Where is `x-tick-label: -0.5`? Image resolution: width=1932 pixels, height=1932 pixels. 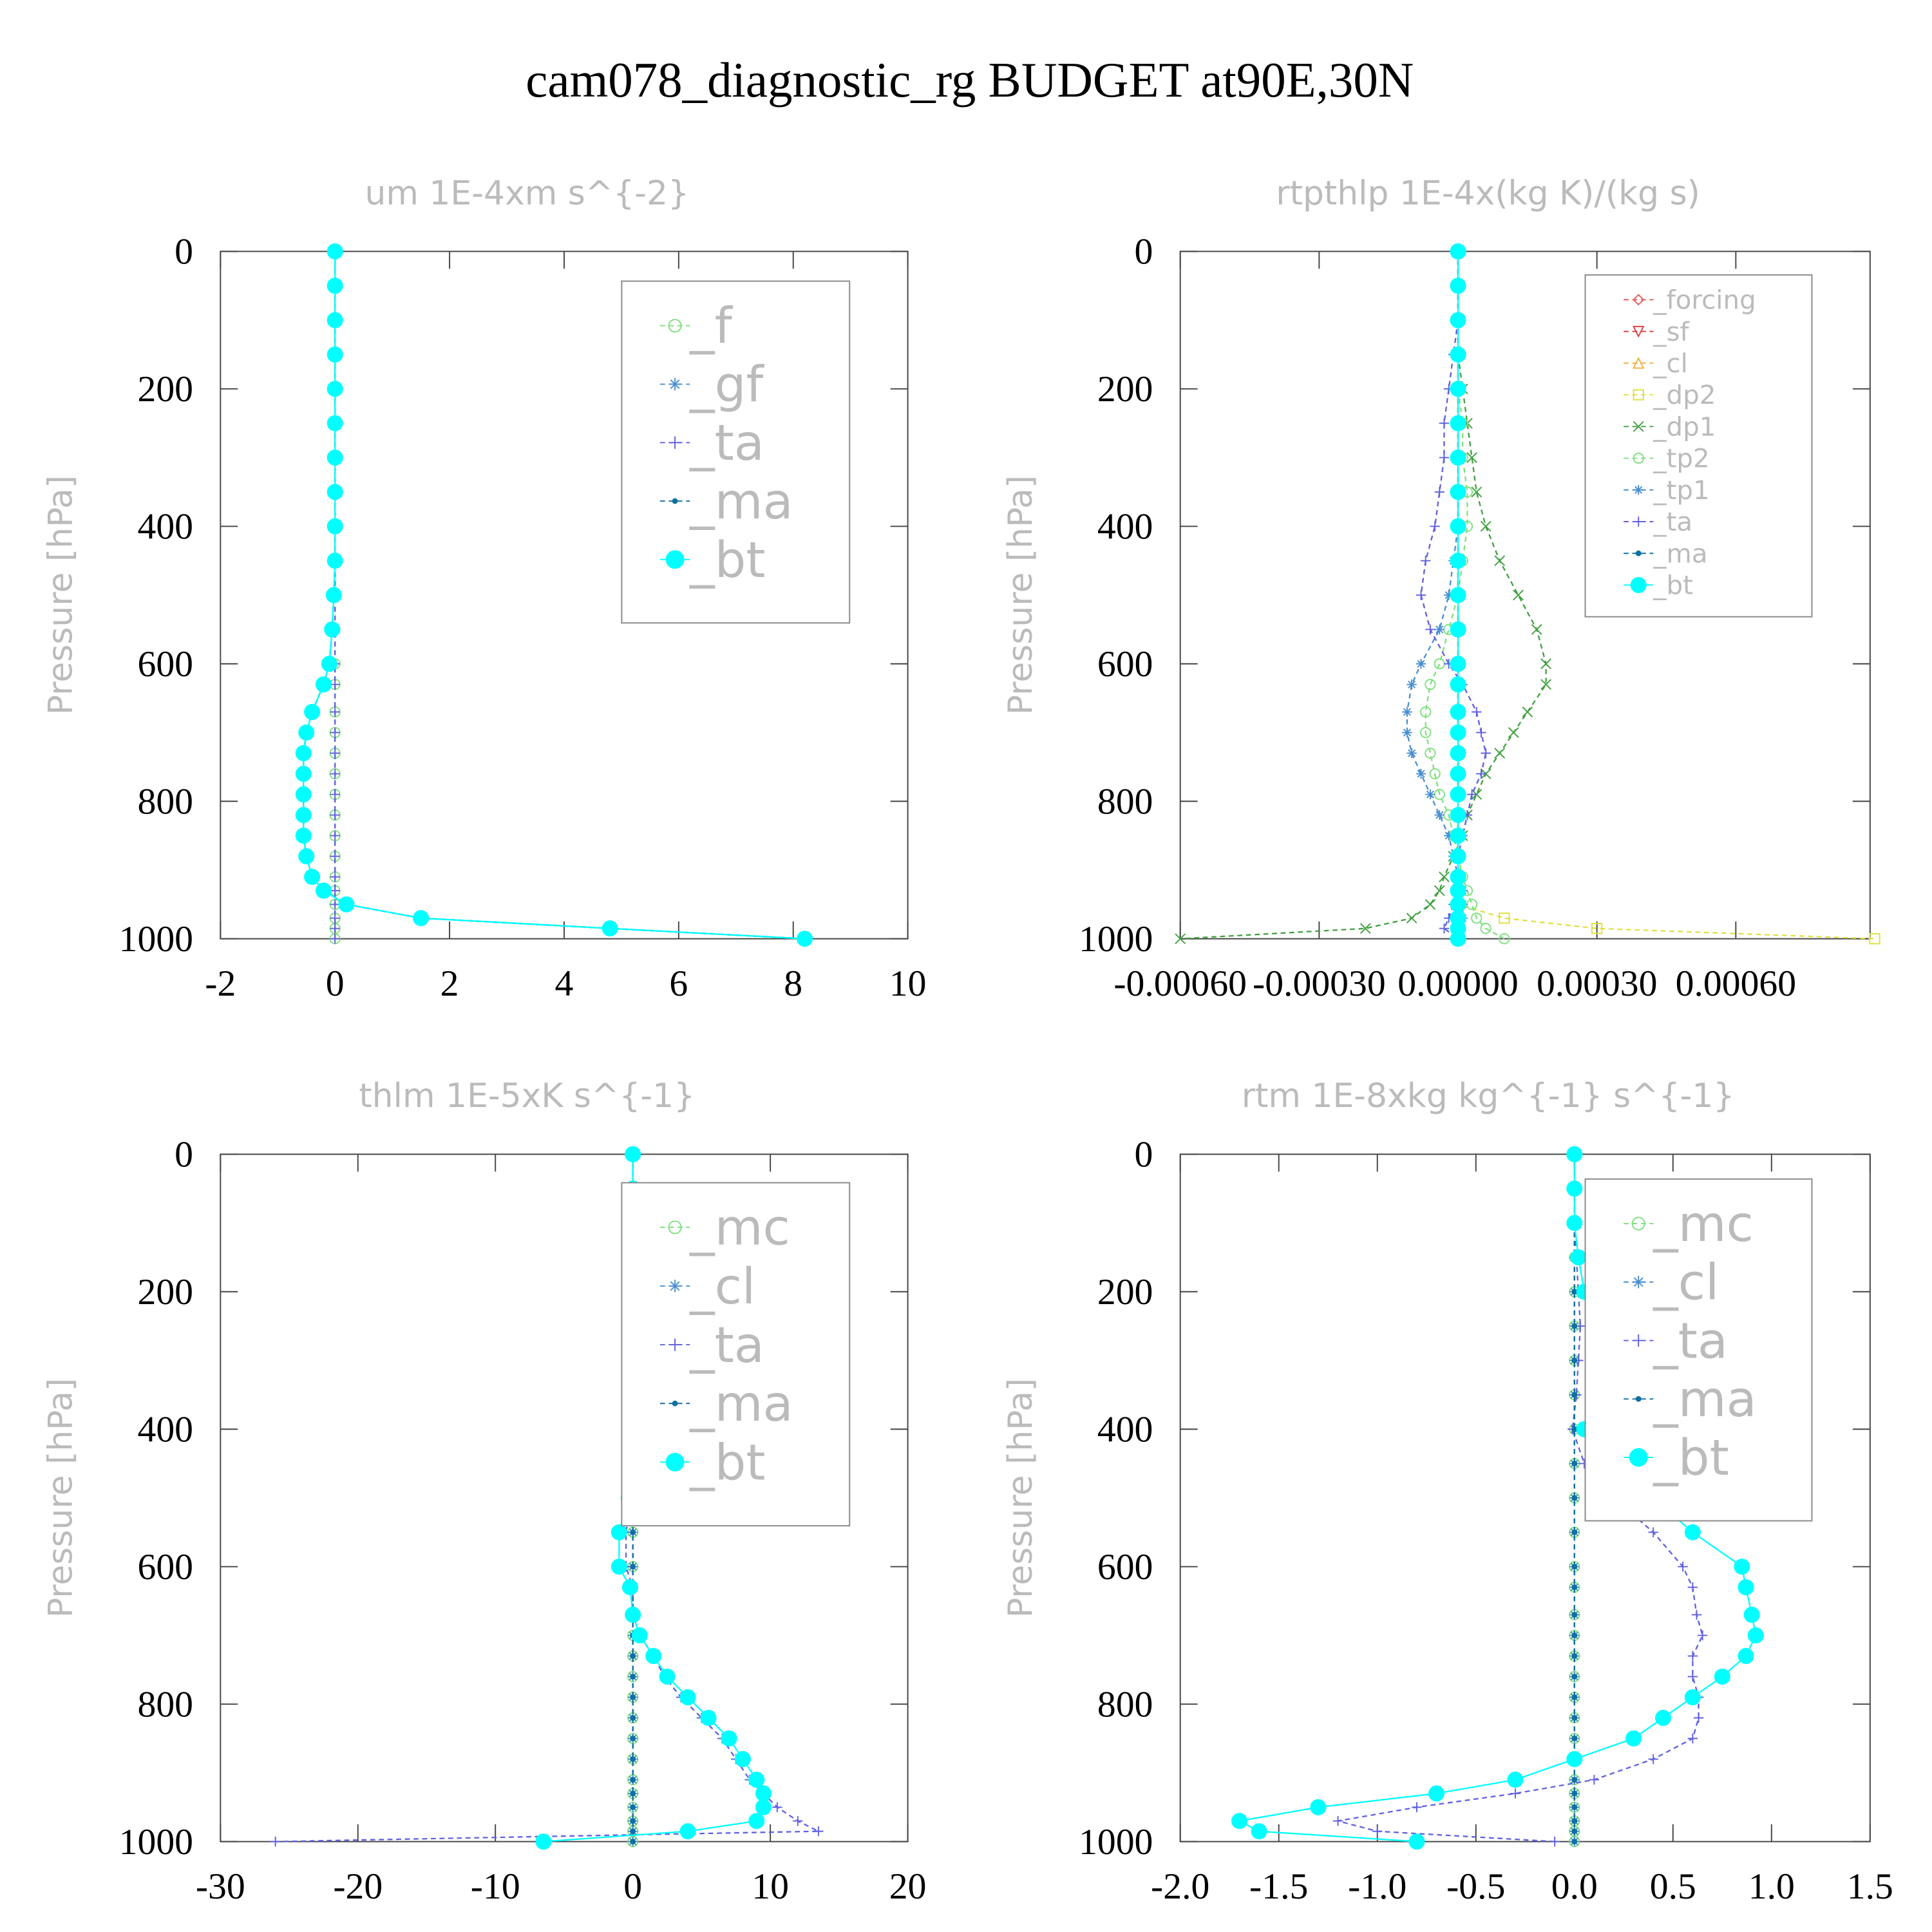
x-tick-label: -0.5 is located at coordinates (1475, 1886).